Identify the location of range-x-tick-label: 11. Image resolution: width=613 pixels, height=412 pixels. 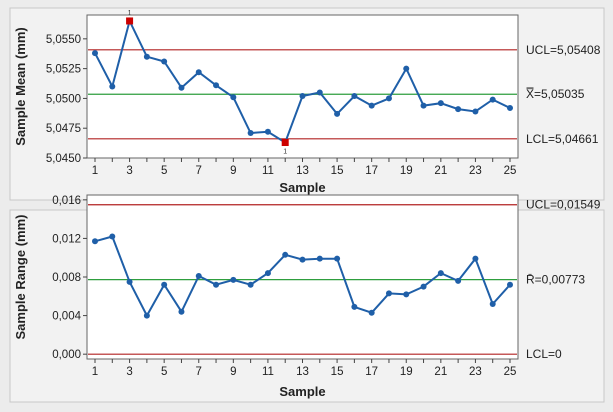
(268, 372).